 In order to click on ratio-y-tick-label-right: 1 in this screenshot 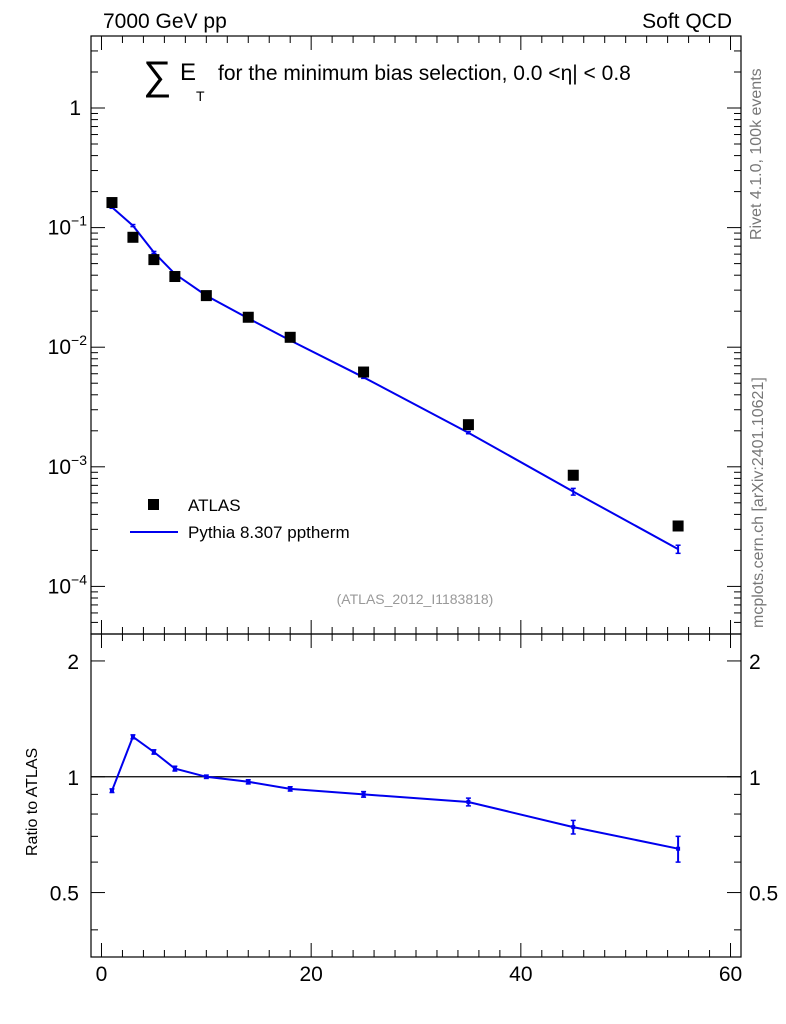, I will do `click(755, 778)`.